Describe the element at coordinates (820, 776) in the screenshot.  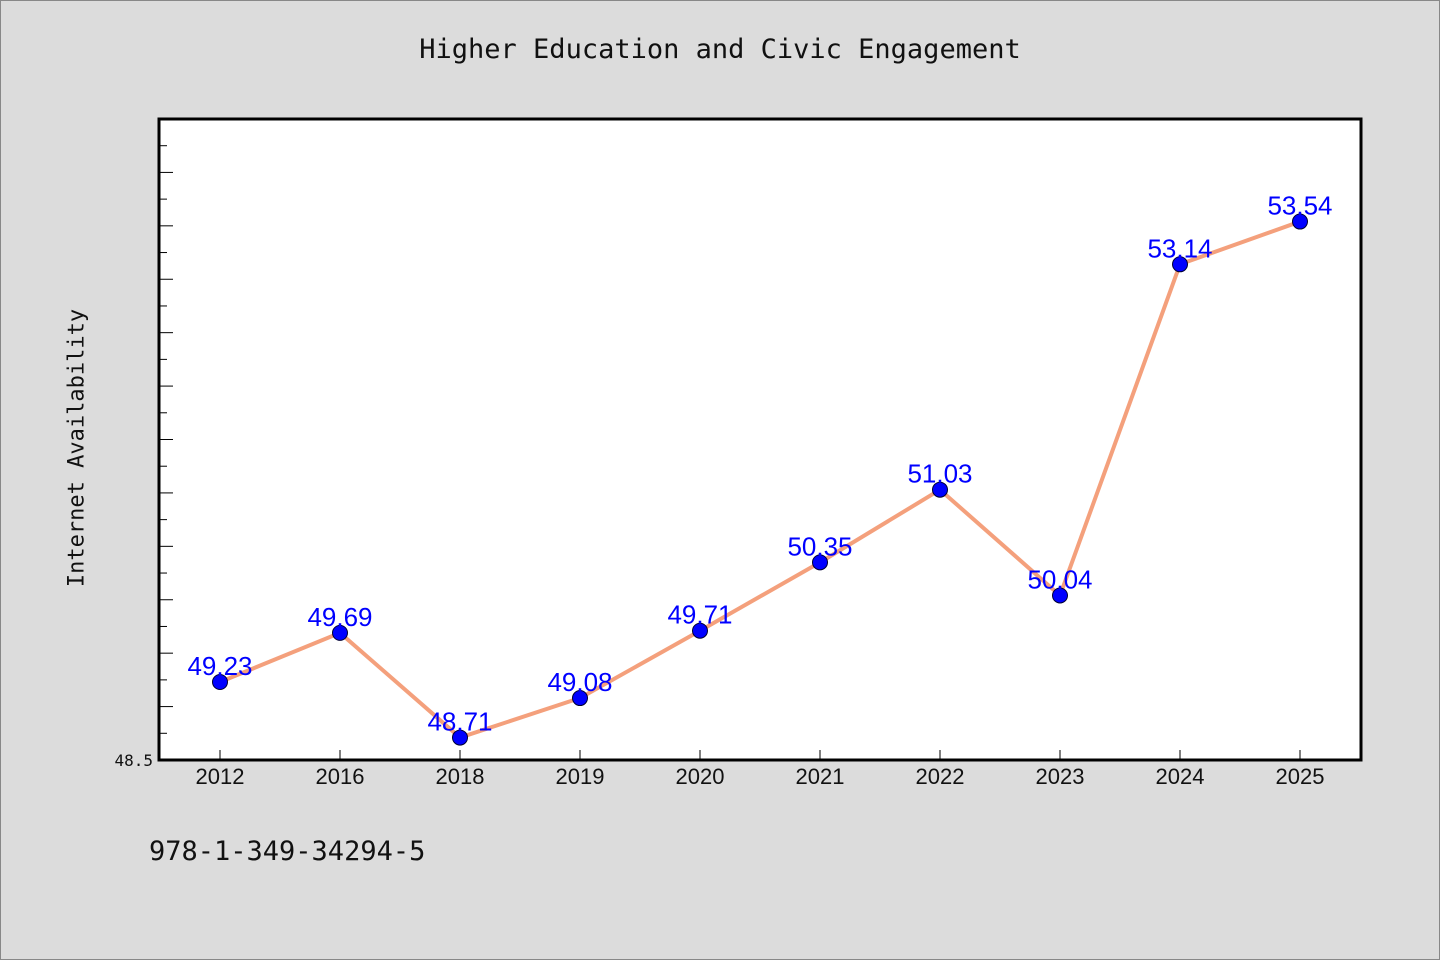
I see `x-tick-label: 2021` at that location.